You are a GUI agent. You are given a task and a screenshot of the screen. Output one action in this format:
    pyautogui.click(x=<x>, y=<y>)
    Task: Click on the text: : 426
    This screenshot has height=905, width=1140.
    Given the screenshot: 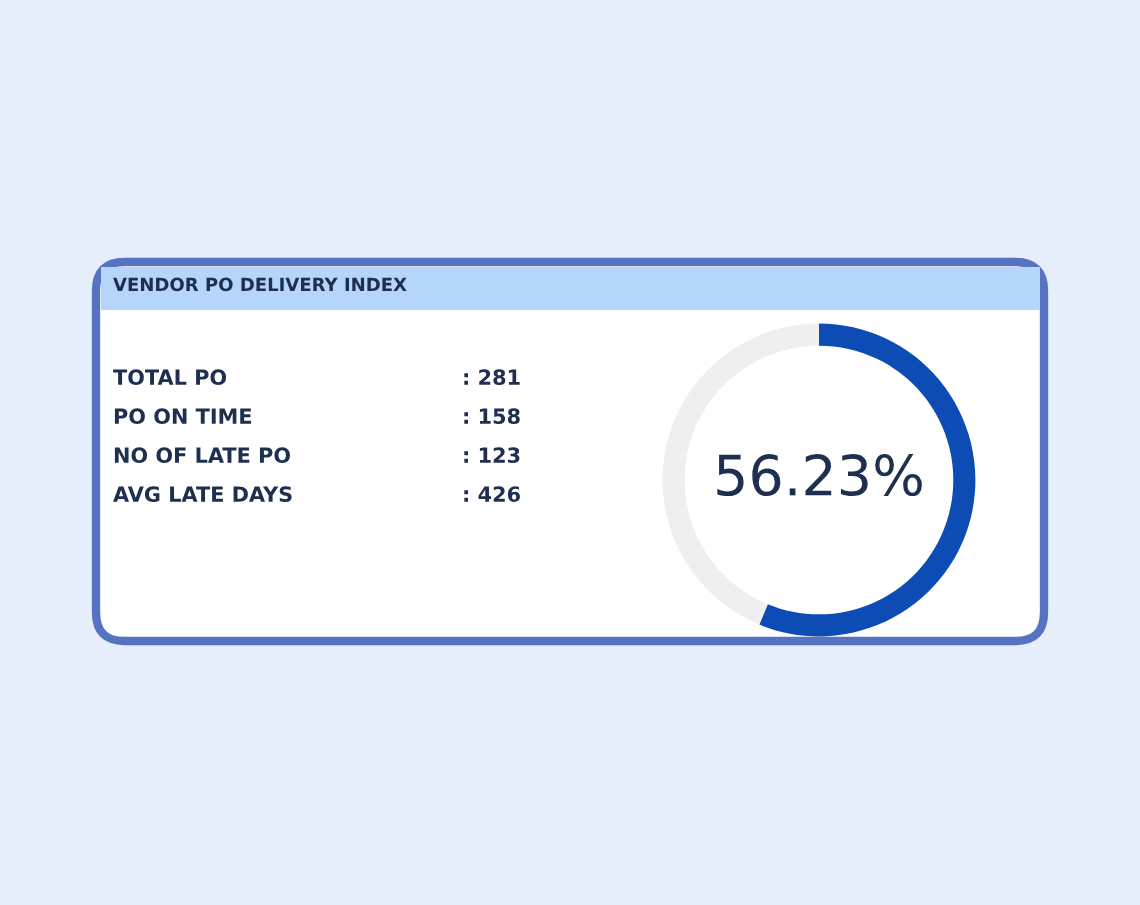 What is the action you would take?
    pyautogui.click(x=492, y=494)
    